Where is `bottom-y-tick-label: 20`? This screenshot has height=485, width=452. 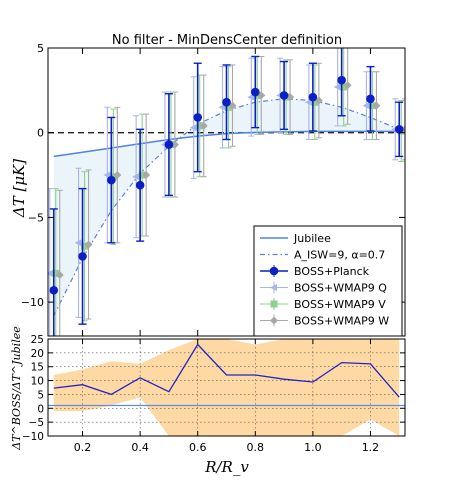 bottom-y-tick-label: 20 is located at coordinates (37, 354).